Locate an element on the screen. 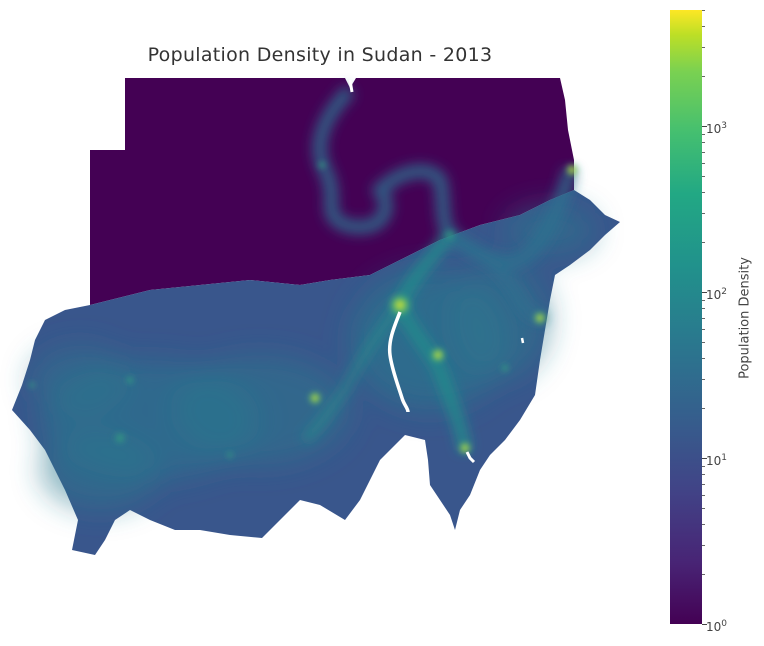 The height and width of the screenshot is (646, 764). reservoir-south is located at coordinates (470, 457).